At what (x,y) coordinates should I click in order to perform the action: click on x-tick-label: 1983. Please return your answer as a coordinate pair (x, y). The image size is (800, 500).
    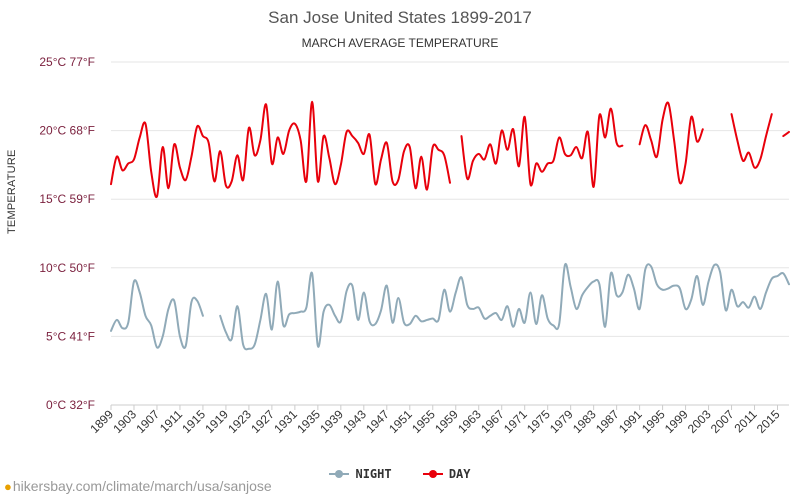
    Looking at the image, I should click on (584, 421).